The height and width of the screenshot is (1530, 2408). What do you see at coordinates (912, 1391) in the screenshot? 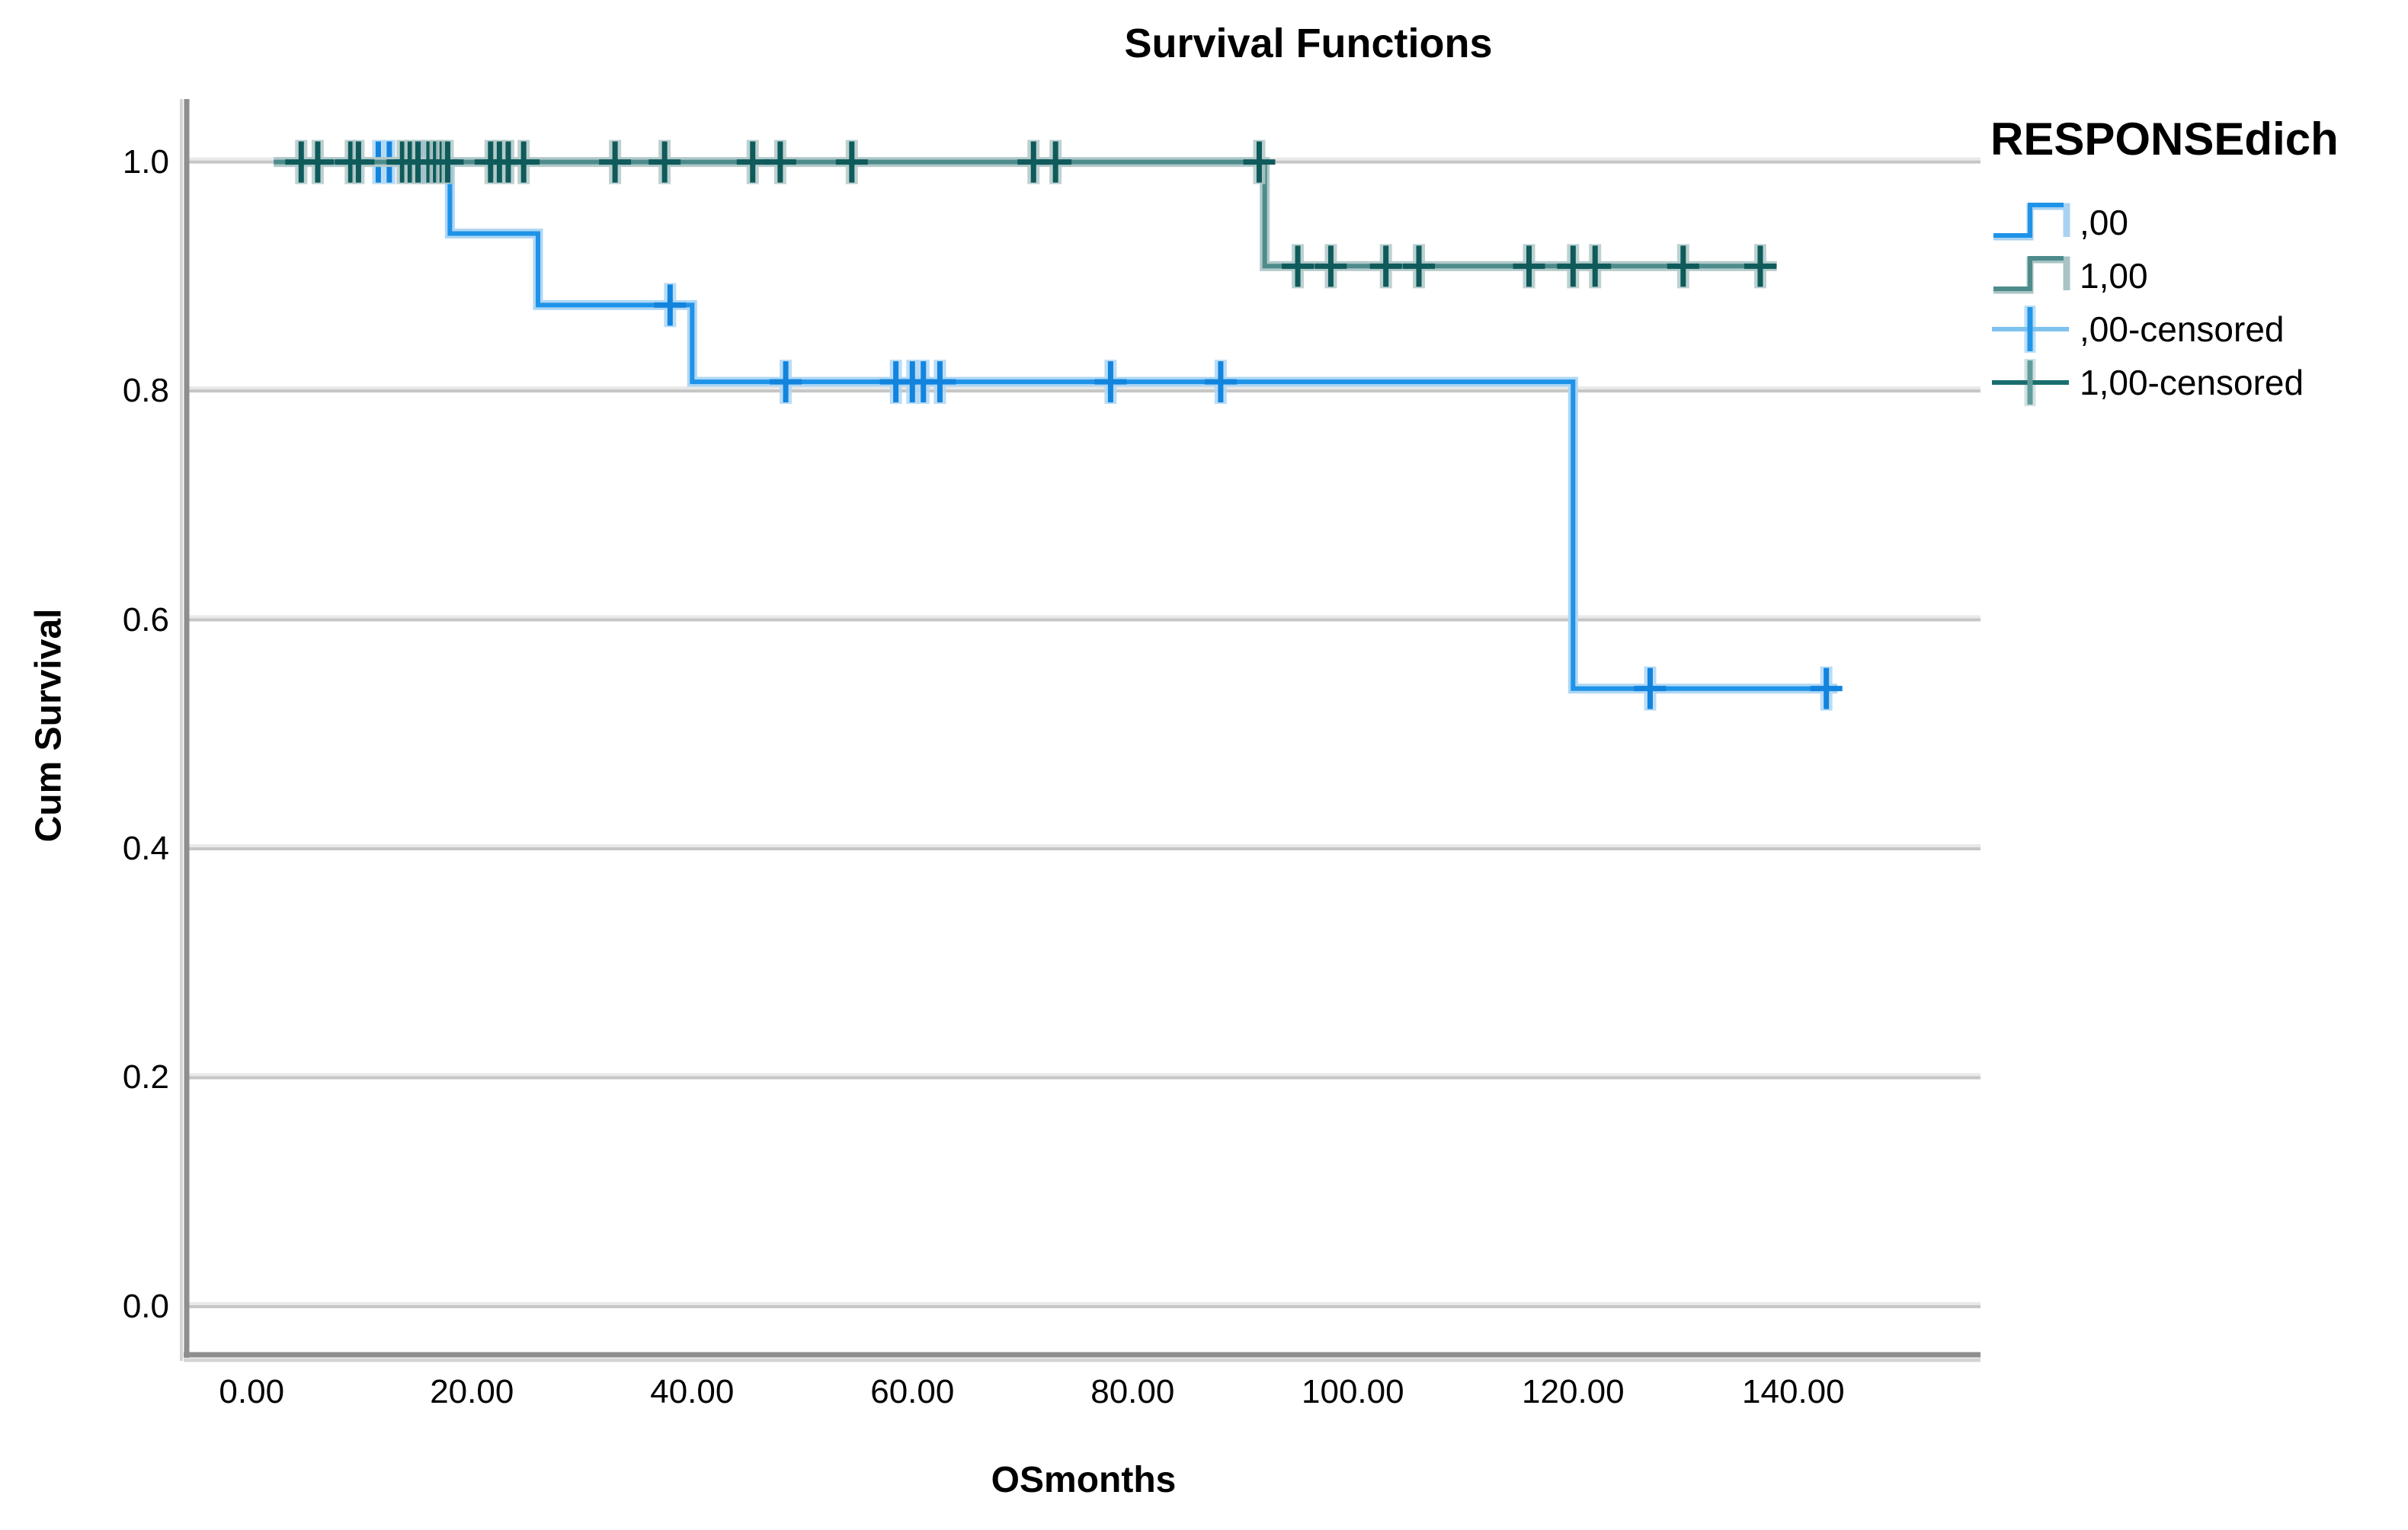
I see `x-tick-label: 60.00` at bounding box center [912, 1391].